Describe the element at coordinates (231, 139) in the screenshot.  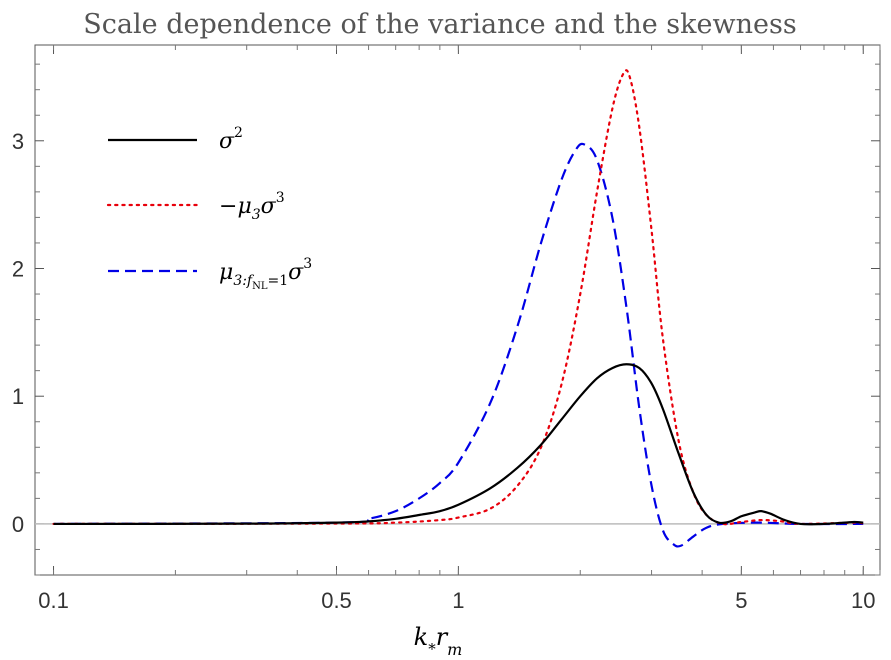
I see `legend-label: σ2` at that location.